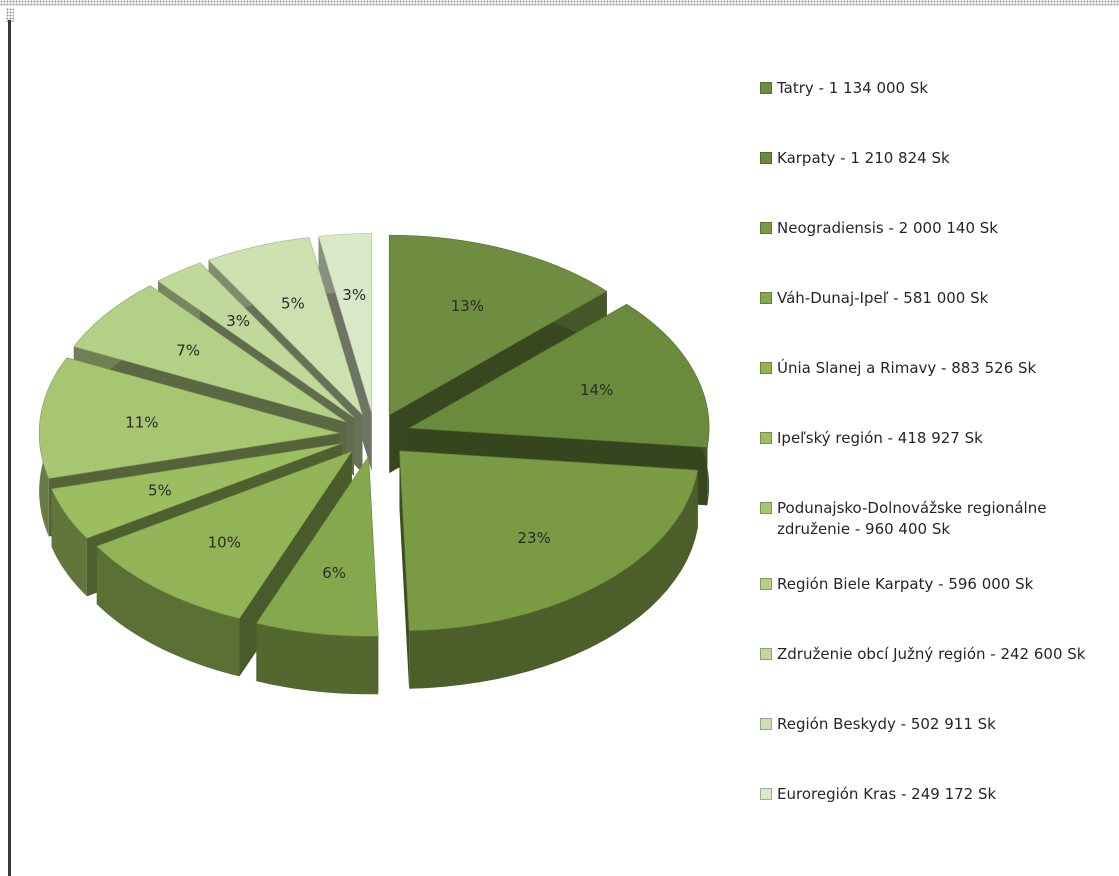  I want to click on slice-percent-label: 10%, so click(224, 542).